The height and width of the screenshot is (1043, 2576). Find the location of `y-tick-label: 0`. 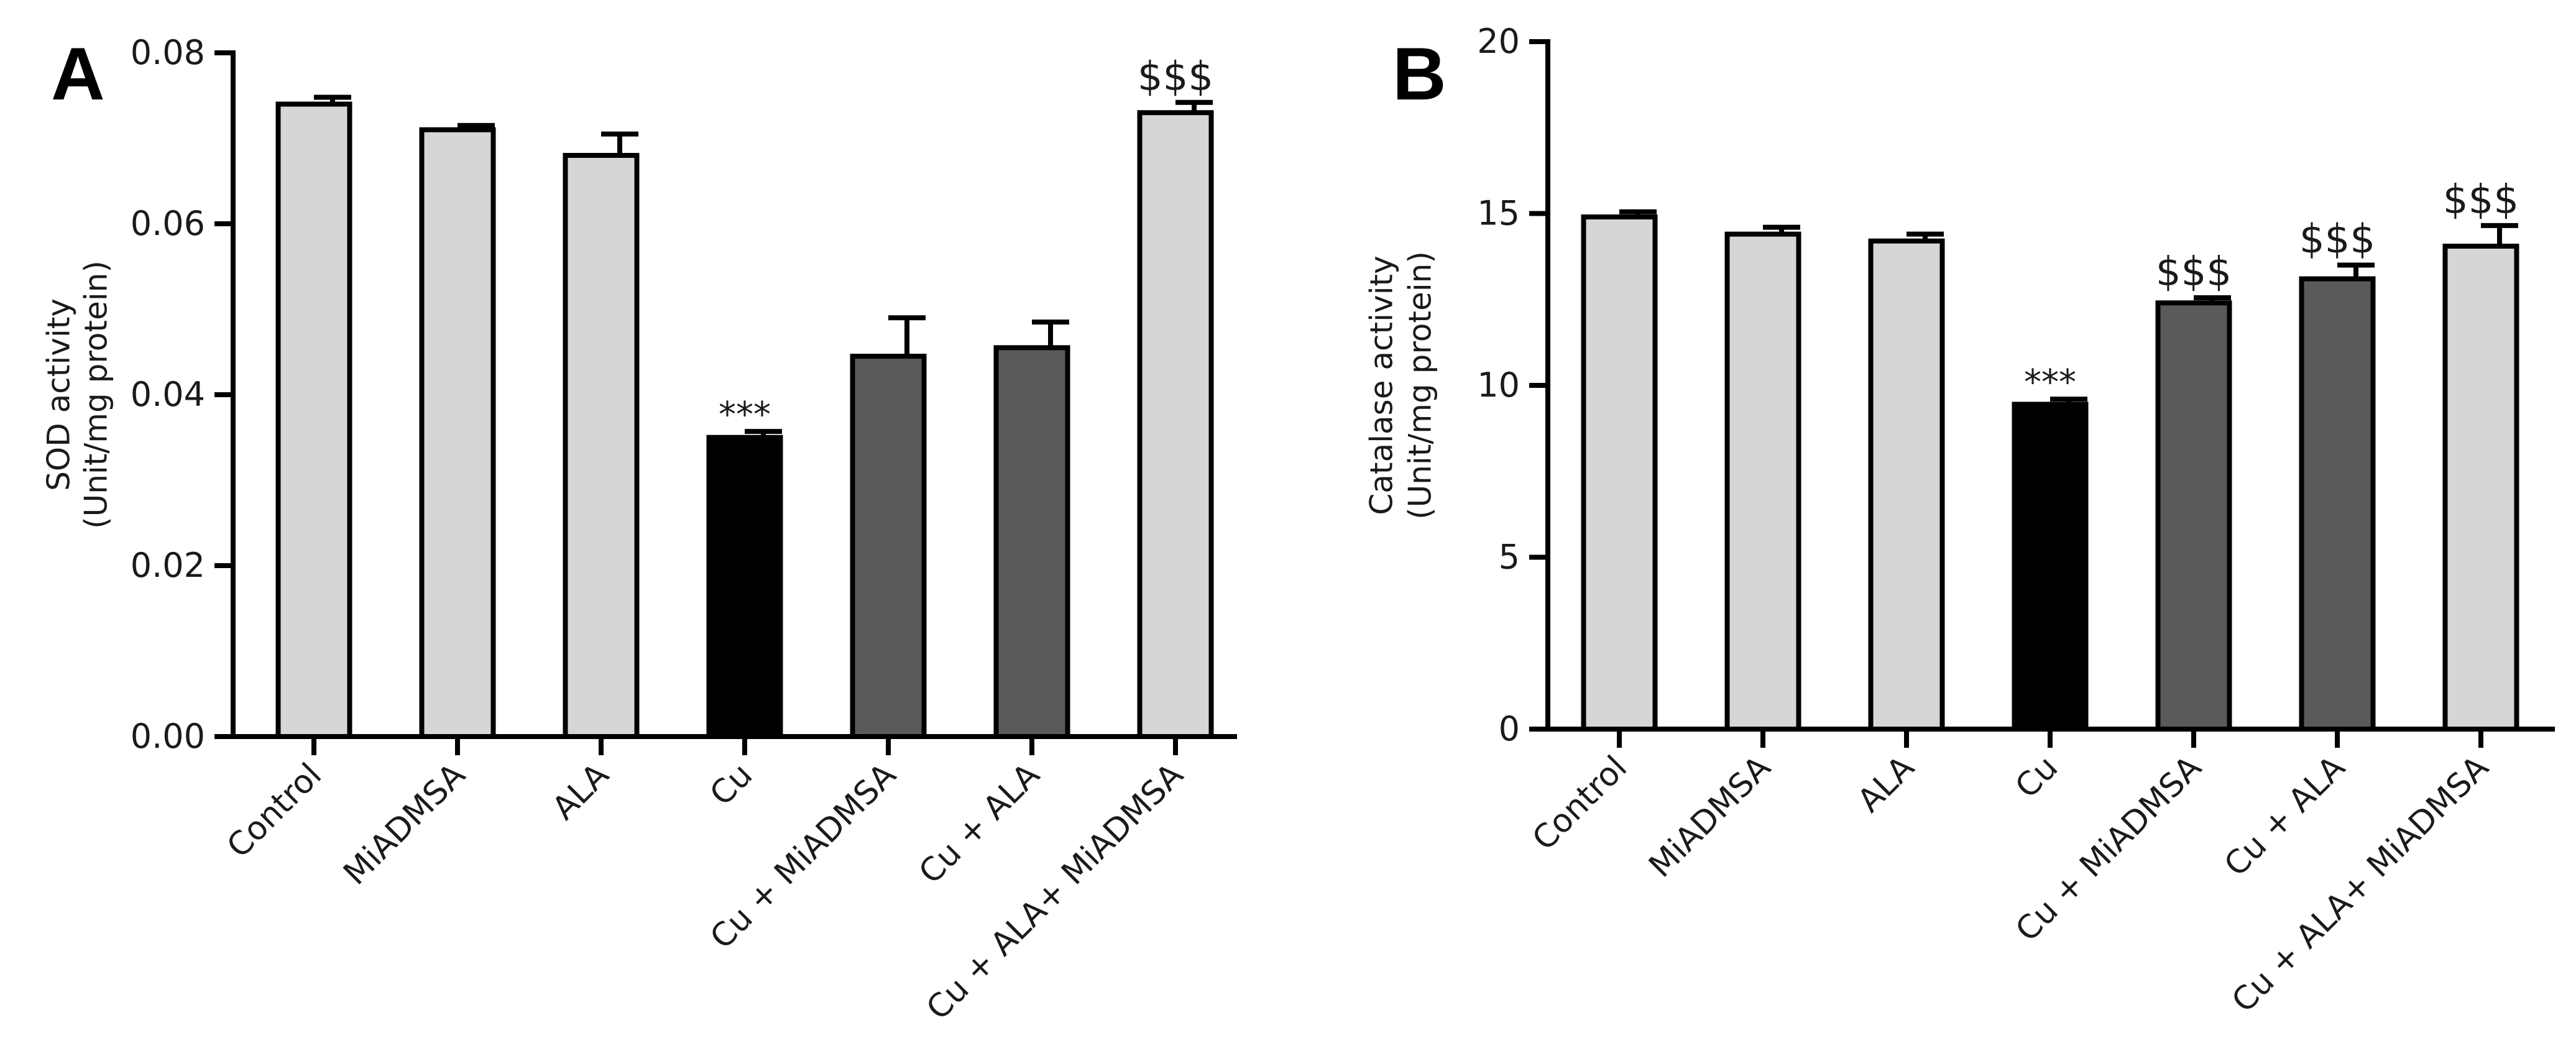

y-tick-label: 0 is located at coordinates (1509, 729).